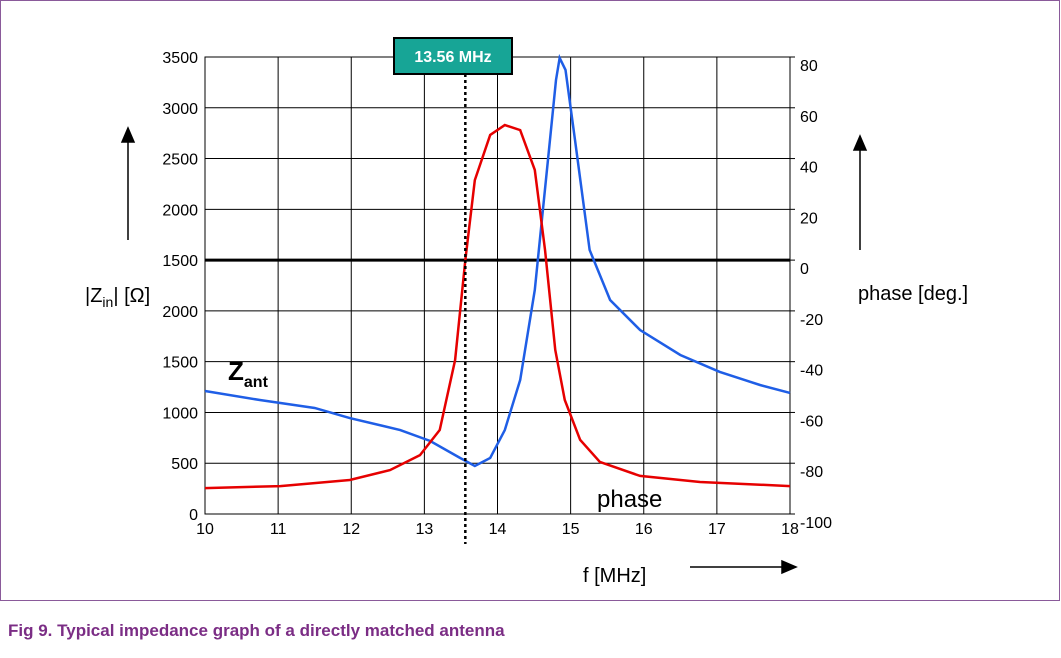  What do you see at coordinates (809, 168) in the screenshot?
I see `y2-tick-label: 40` at bounding box center [809, 168].